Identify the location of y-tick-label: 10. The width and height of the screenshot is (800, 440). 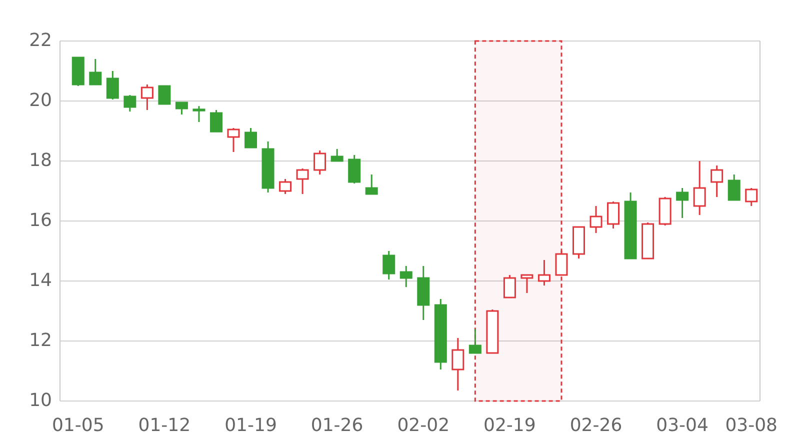
(40, 400).